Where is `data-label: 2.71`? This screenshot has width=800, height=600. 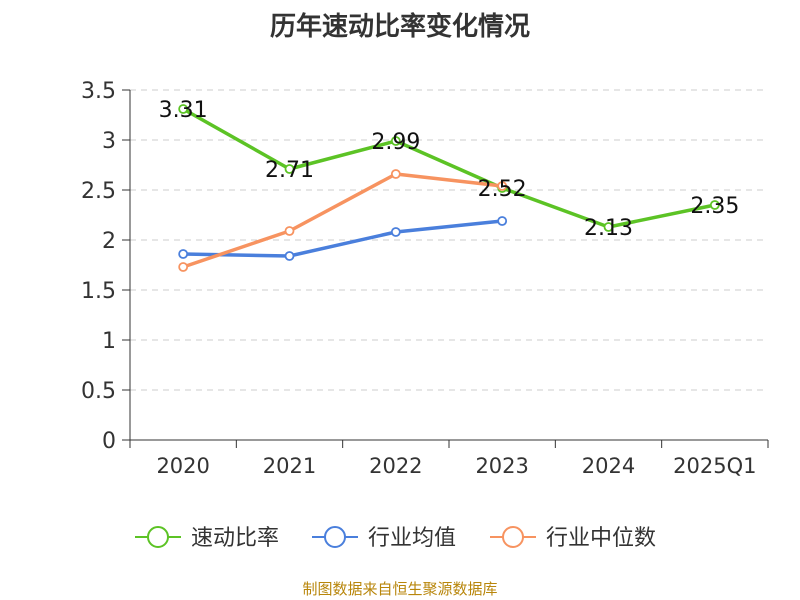 data-label: 2.71 is located at coordinates (289, 170).